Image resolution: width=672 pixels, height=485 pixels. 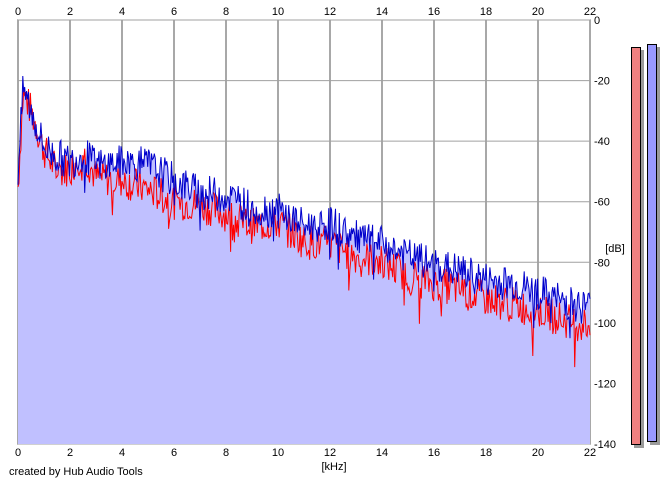 I want to click on y-tick-label: 0, so click(x=597, y=21).